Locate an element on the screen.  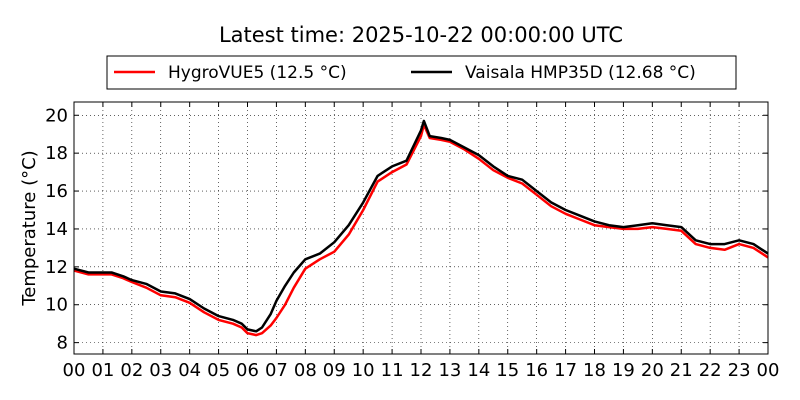
x-tick-label: 07 is located at coordinates (276, 370).